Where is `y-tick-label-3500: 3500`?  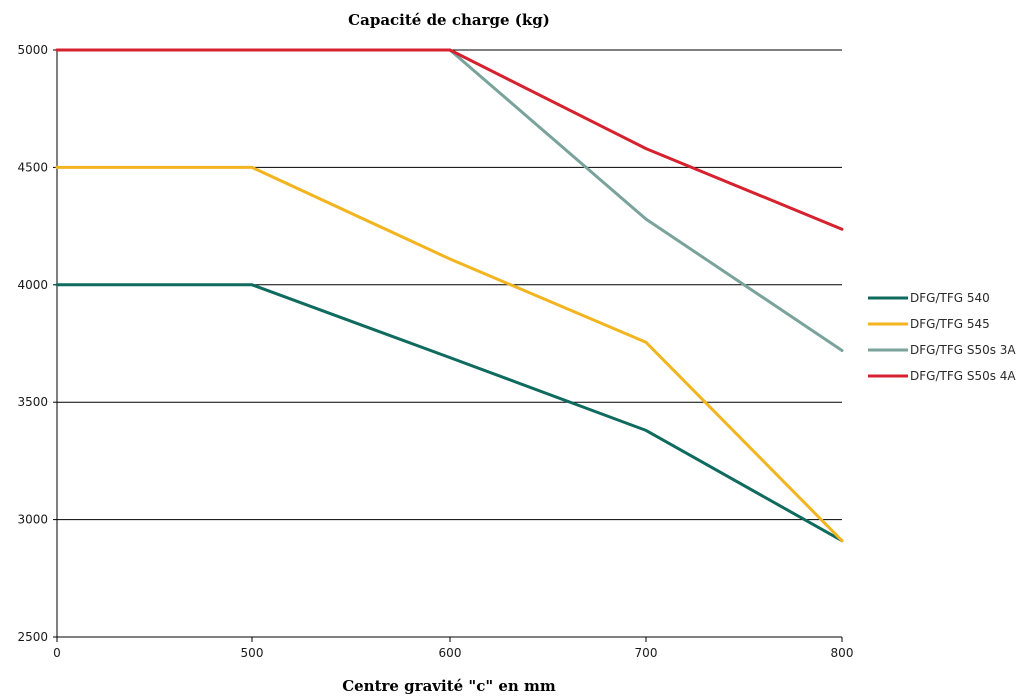 y-tick-label-3500: 3500 is located at coordinates (32, 402).